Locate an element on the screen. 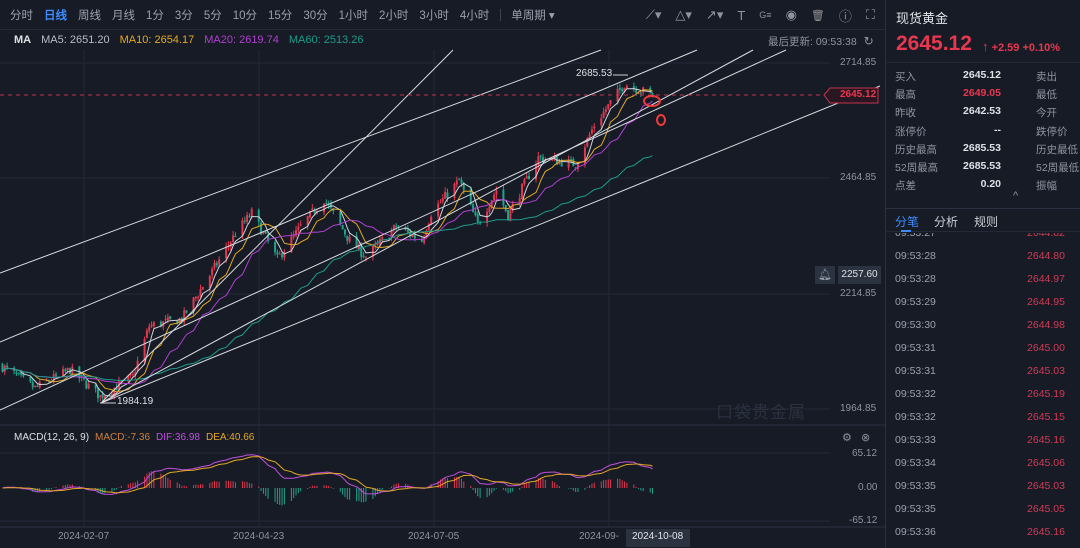 The width and height of the screenshot is (1080, 548). tick-price: 2645.03 is located at coordinates (1046, 371).